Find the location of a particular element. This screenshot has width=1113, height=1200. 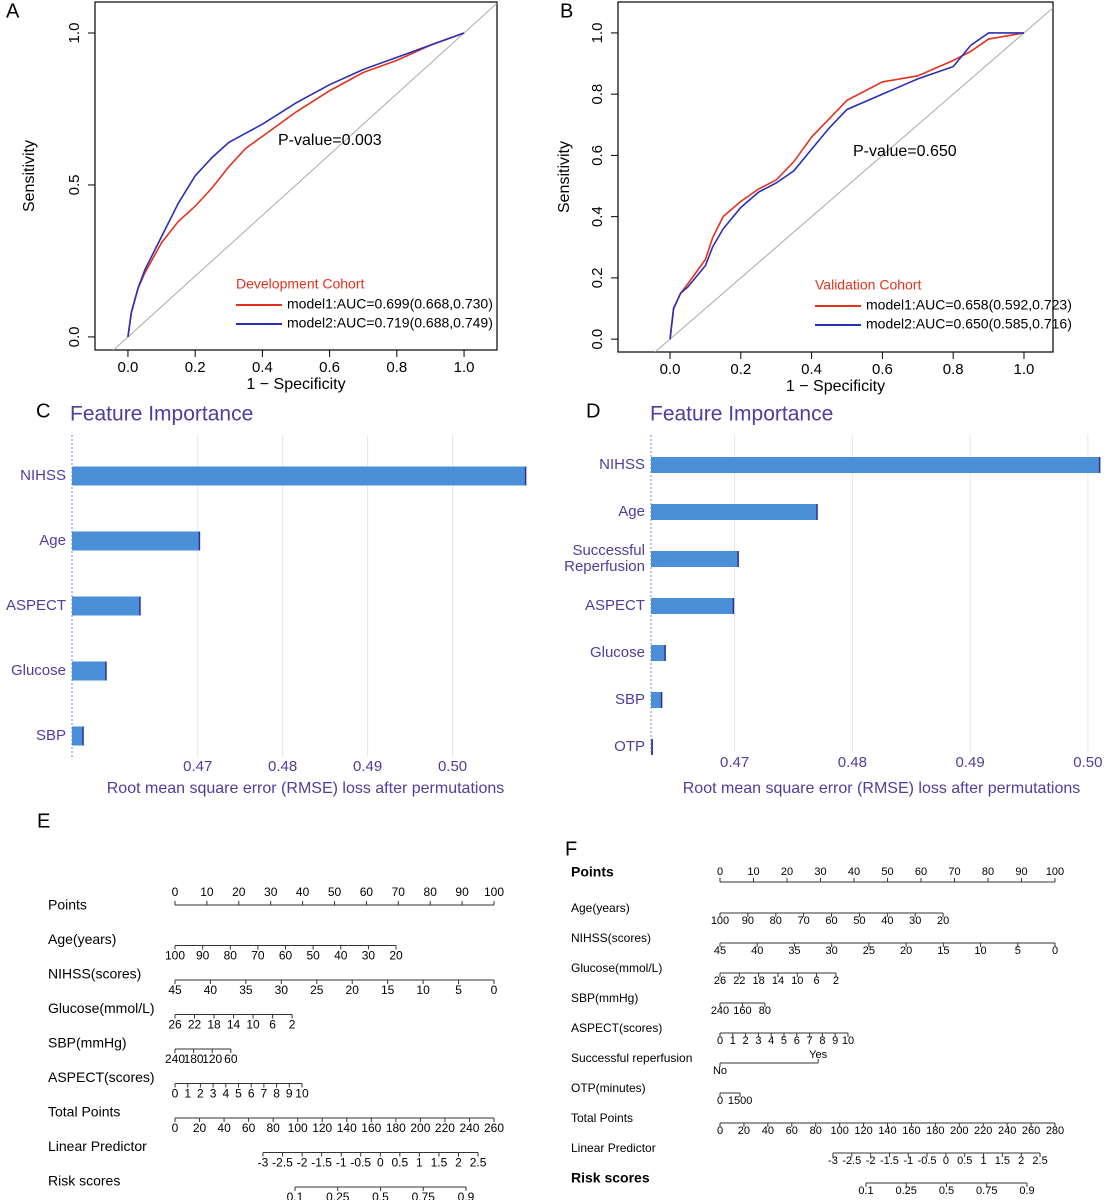

scale-tick-label: 25 is located at coordinates (317, 990).